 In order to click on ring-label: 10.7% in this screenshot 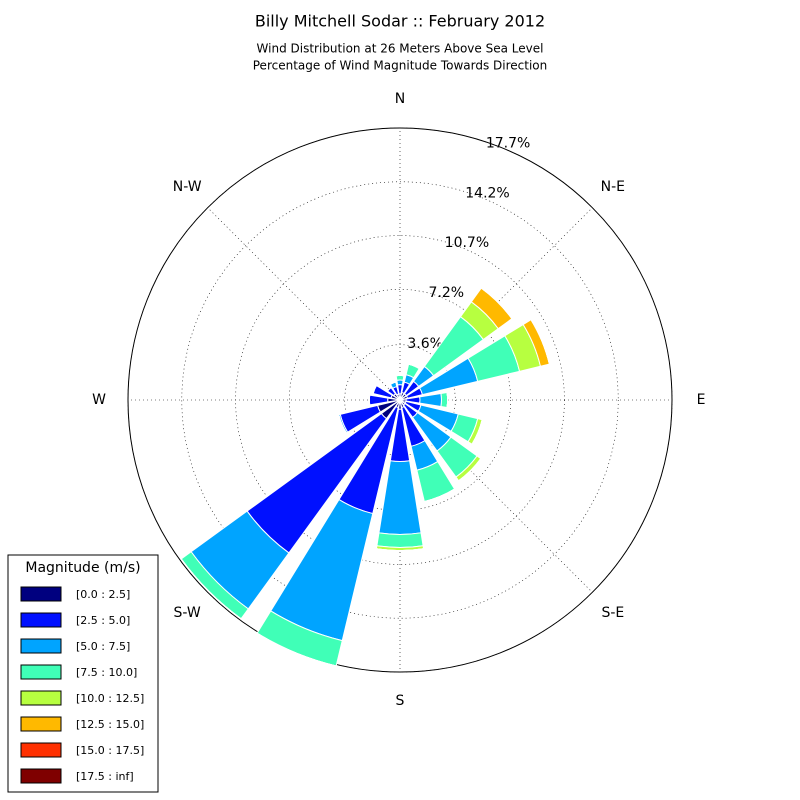, I will do `click(467, 243)`.